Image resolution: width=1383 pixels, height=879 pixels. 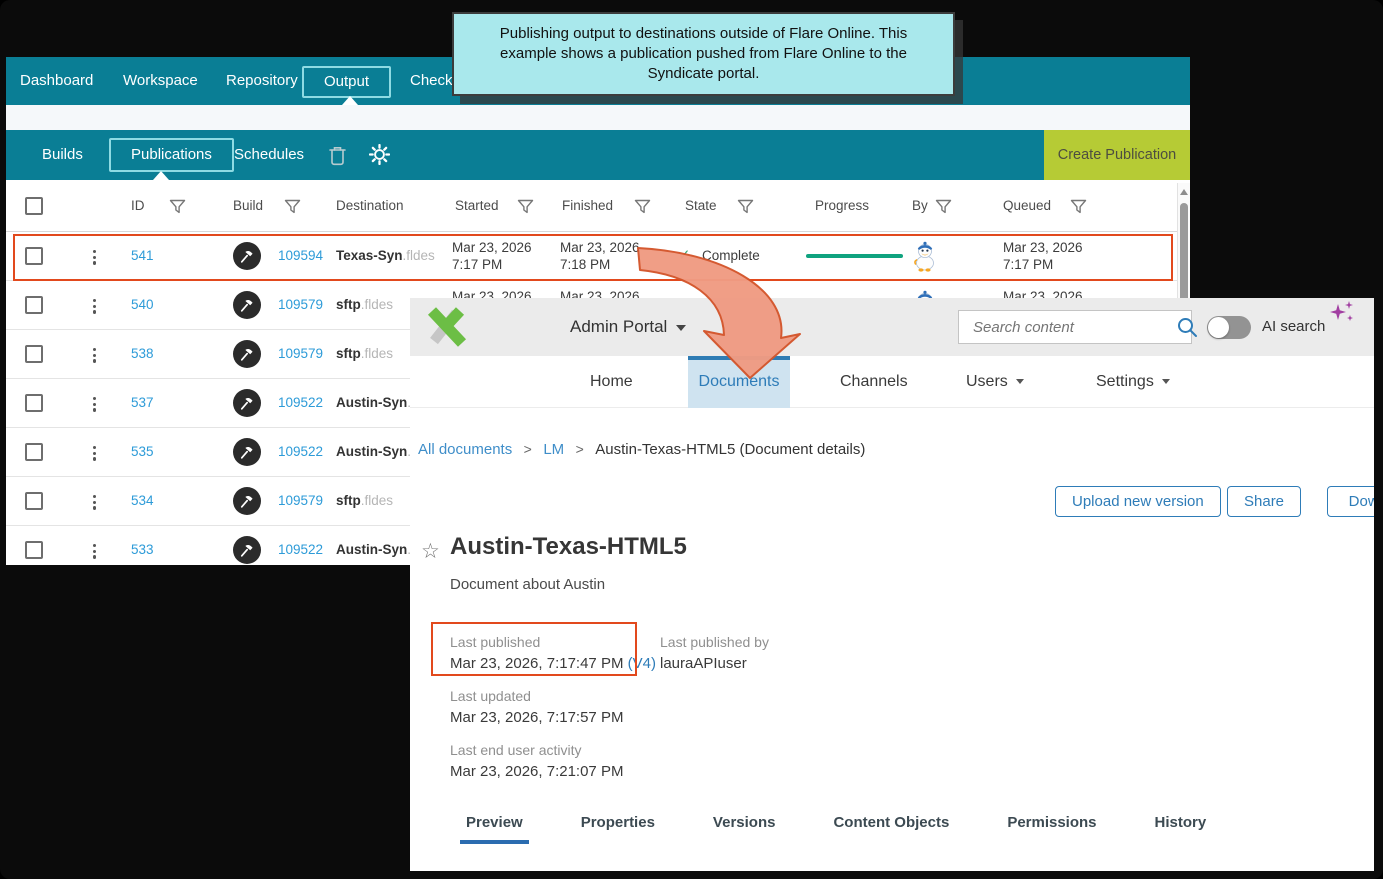 I want to click on col-queued: Queued, so click(x=1027, y=205).